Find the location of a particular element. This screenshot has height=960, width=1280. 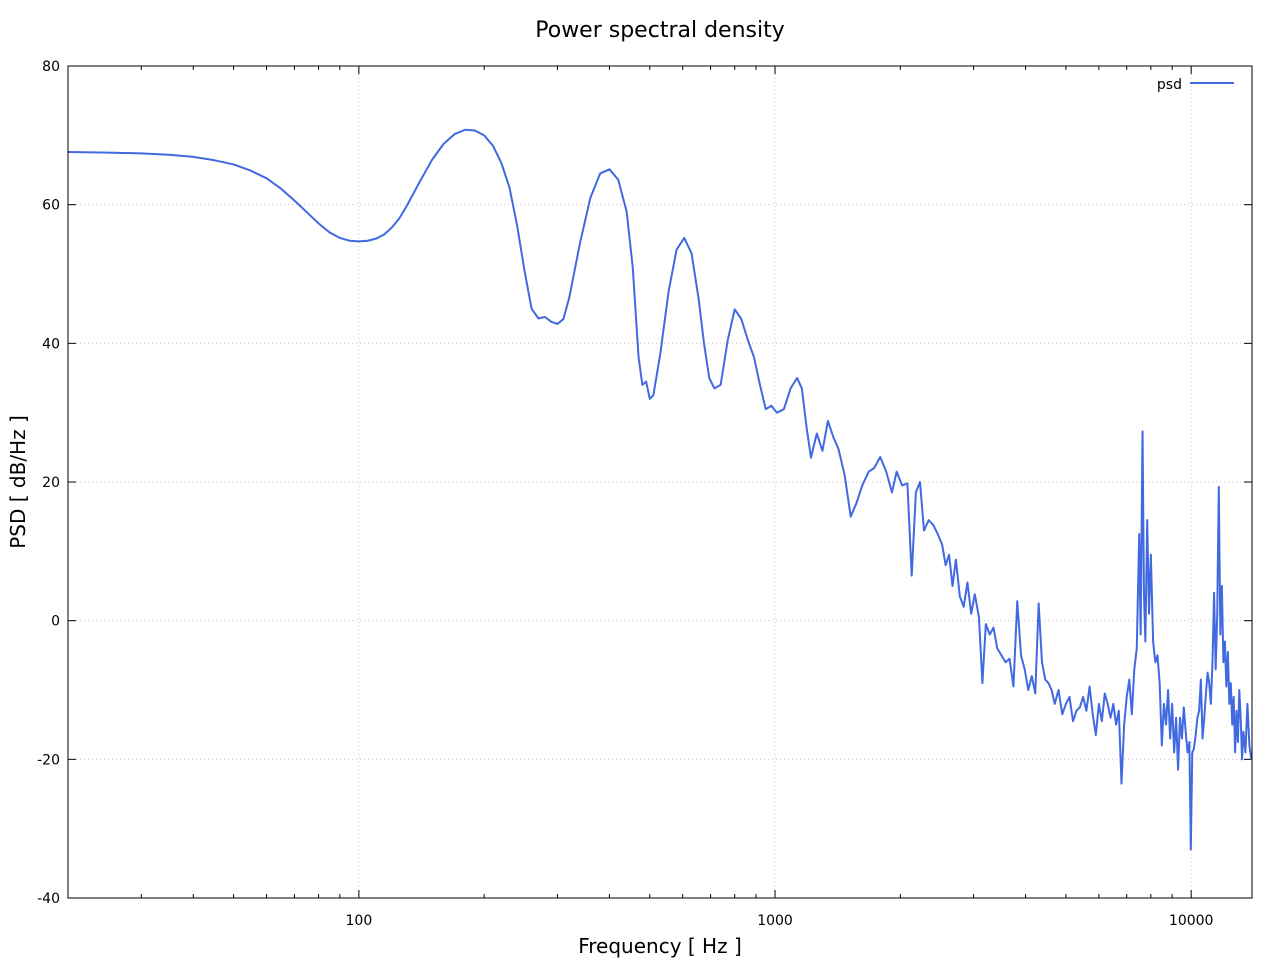

y-tick-label: 40 is located at coordinates (51, 344).